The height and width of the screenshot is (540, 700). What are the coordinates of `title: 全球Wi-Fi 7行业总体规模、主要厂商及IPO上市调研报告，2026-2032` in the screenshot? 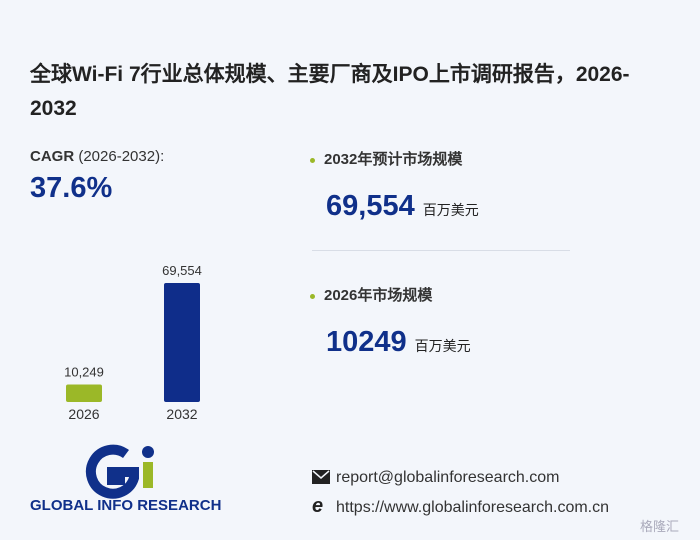 It's located at (330, 91).